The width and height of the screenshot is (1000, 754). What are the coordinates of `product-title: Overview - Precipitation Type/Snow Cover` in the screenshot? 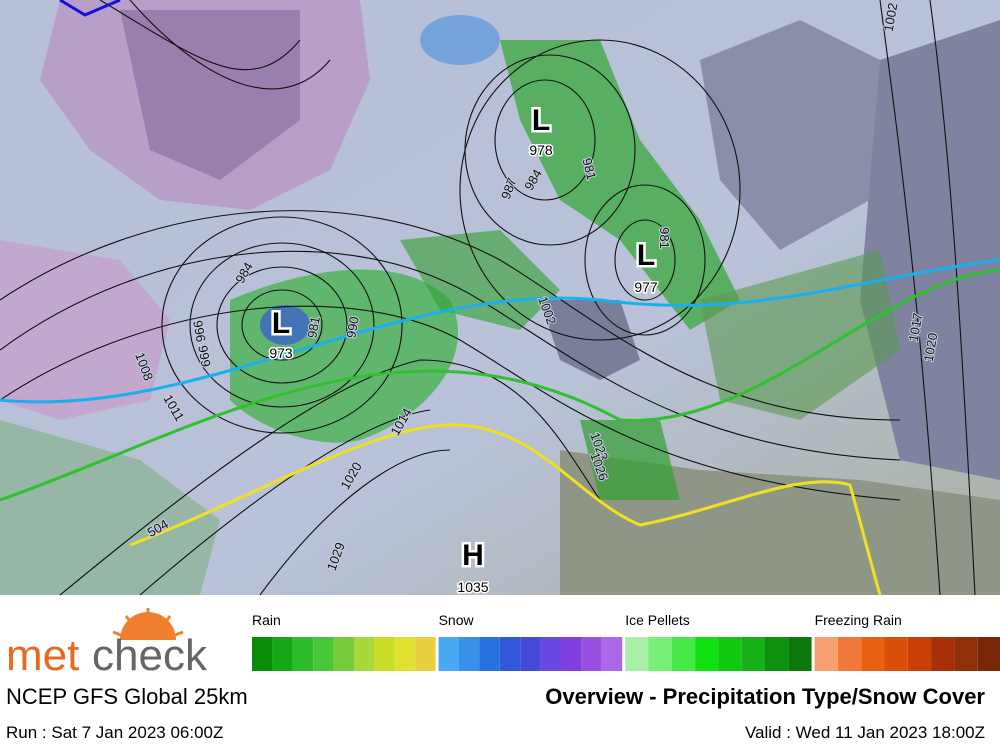 It's located at (765, 696).